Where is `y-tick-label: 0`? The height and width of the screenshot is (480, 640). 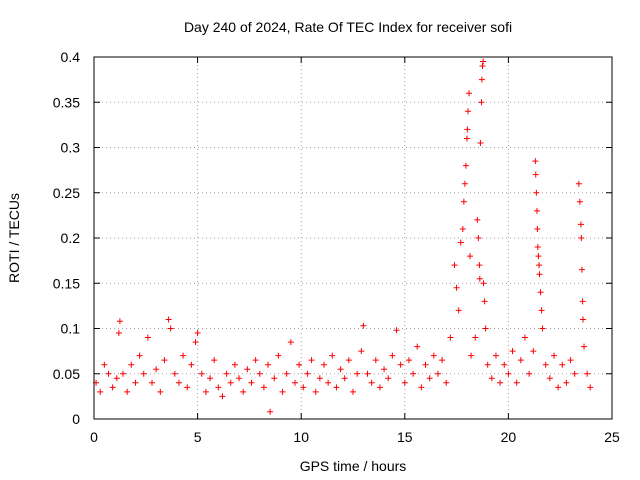
y-tick-label: 0 is located at coordinates (76, 419).